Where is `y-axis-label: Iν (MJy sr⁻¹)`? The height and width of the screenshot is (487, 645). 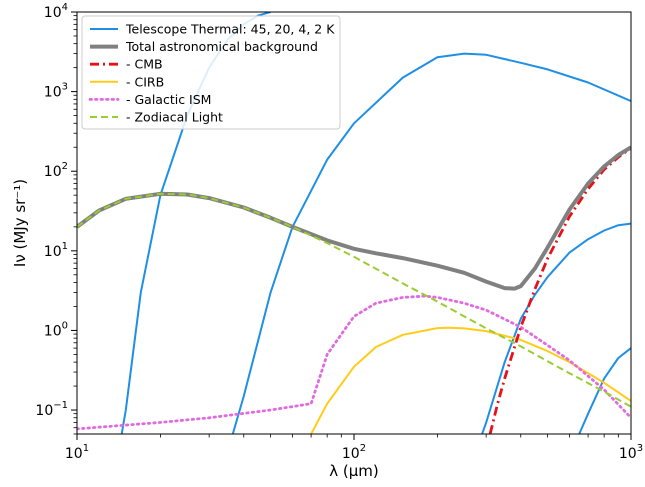
y-axis-label: Iν (MJy sr⁻¹) is located at coordinates (20, 223).